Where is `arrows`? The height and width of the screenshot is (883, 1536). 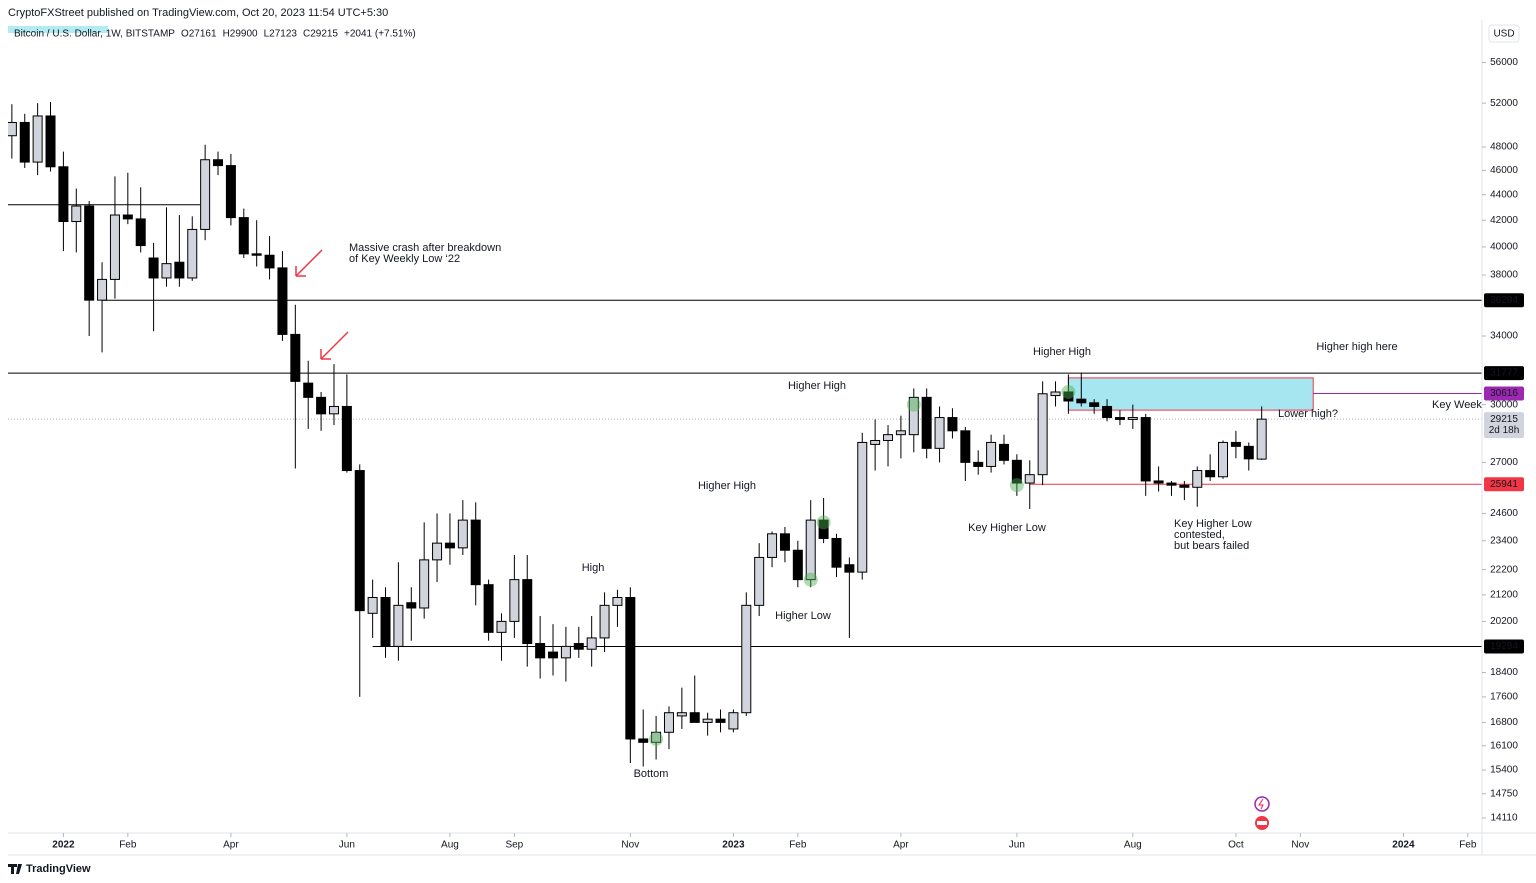
arrows is located at coordinates (322, 304).